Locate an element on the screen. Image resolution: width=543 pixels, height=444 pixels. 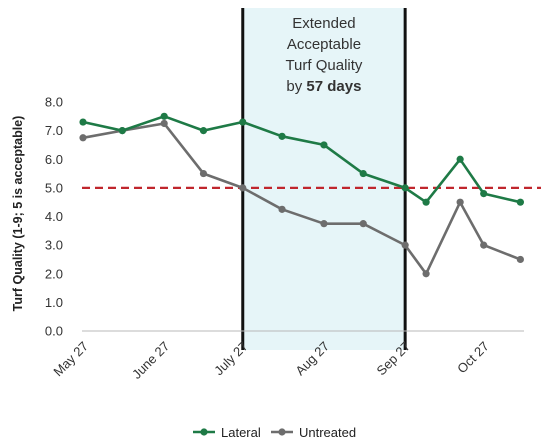
annotation-line: Extended is located at coordinates (323, 23).